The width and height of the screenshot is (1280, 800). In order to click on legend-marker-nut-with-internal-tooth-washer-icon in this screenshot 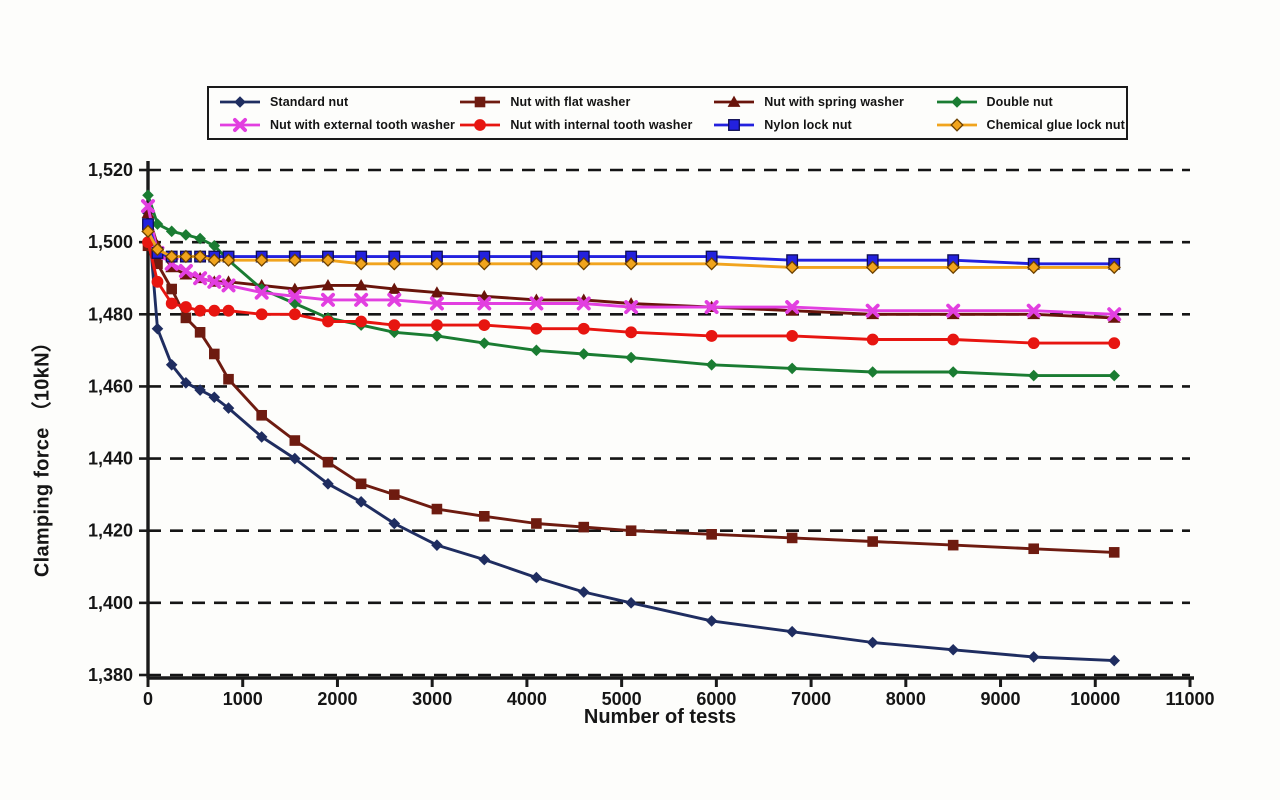, I will do `click(480, 124)`.